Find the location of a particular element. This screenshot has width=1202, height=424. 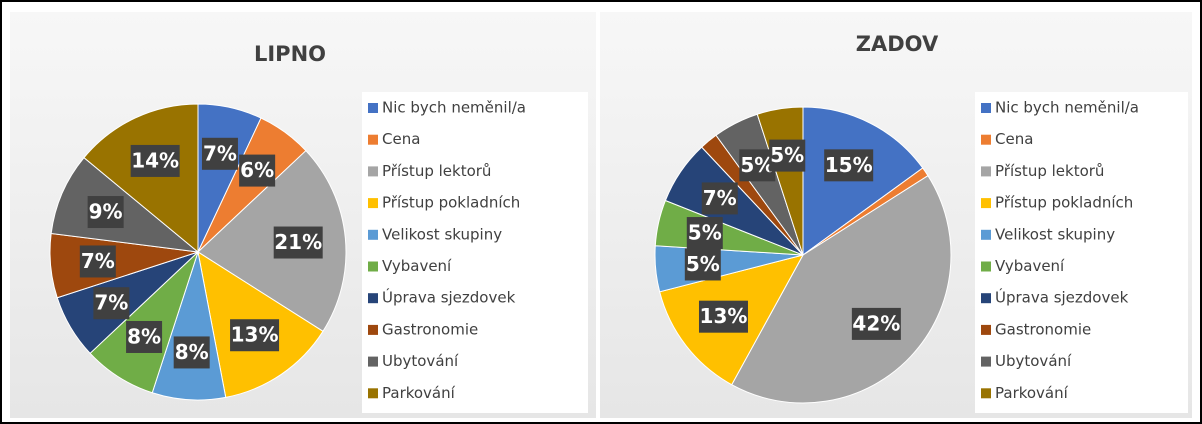

data-label: 21% is located at coordinates (298, 242).